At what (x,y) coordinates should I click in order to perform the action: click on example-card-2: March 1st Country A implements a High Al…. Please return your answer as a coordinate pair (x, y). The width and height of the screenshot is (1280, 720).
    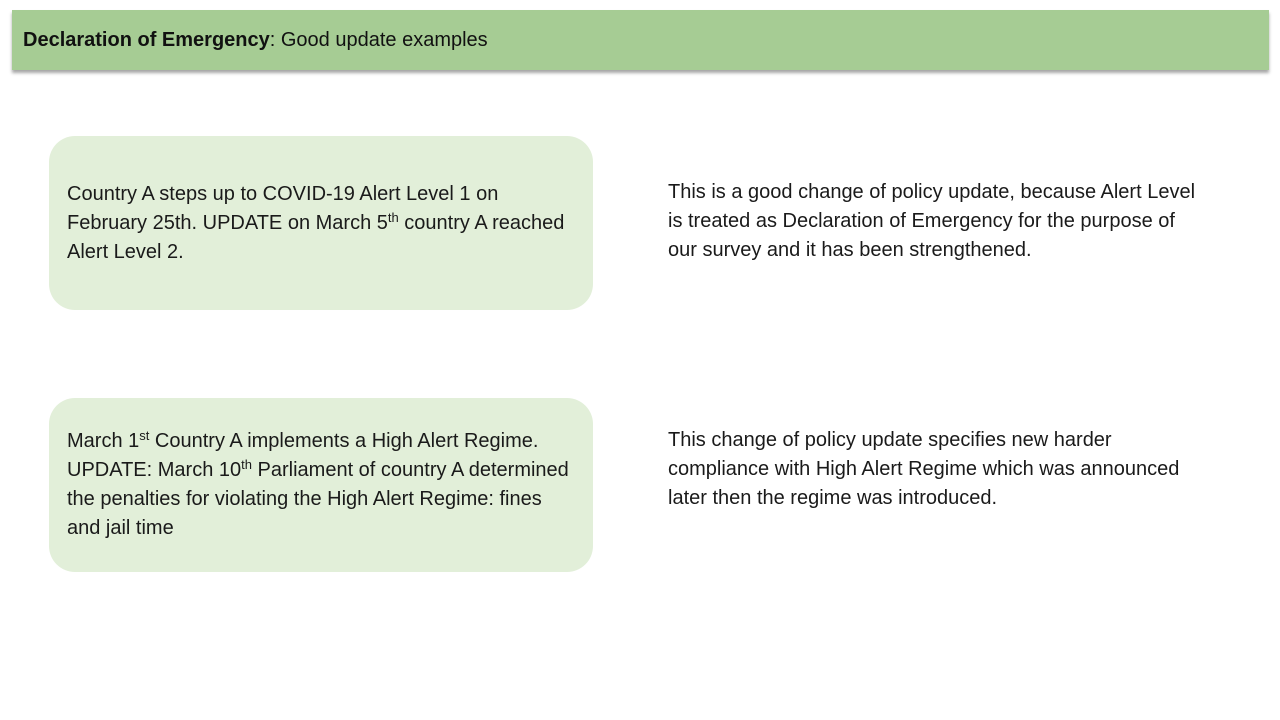
    Looking at the image, I should click on (321, 485).